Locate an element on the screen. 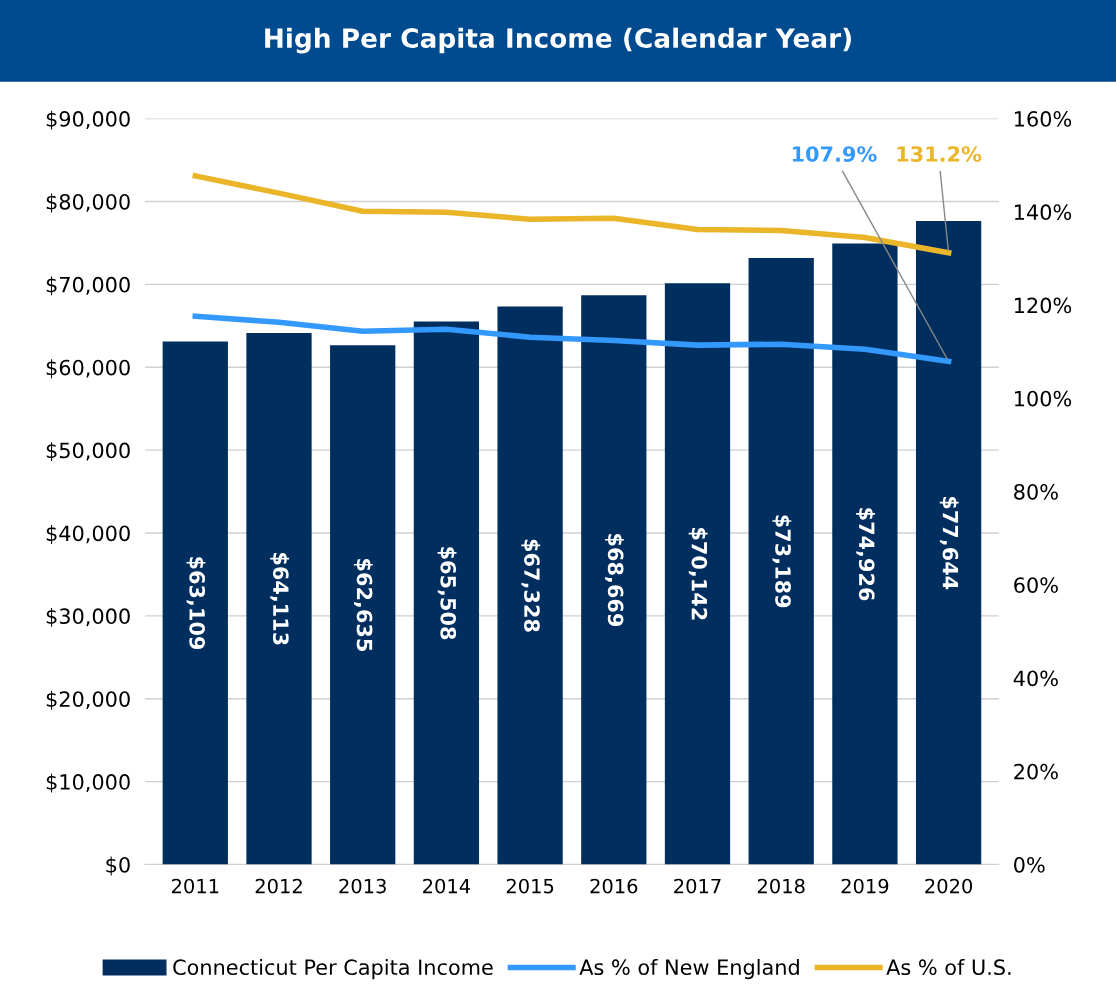 The height and width of the screenshot is (988, 1116). y-tick-label: $50,000 is located at coordinates (88, 452).